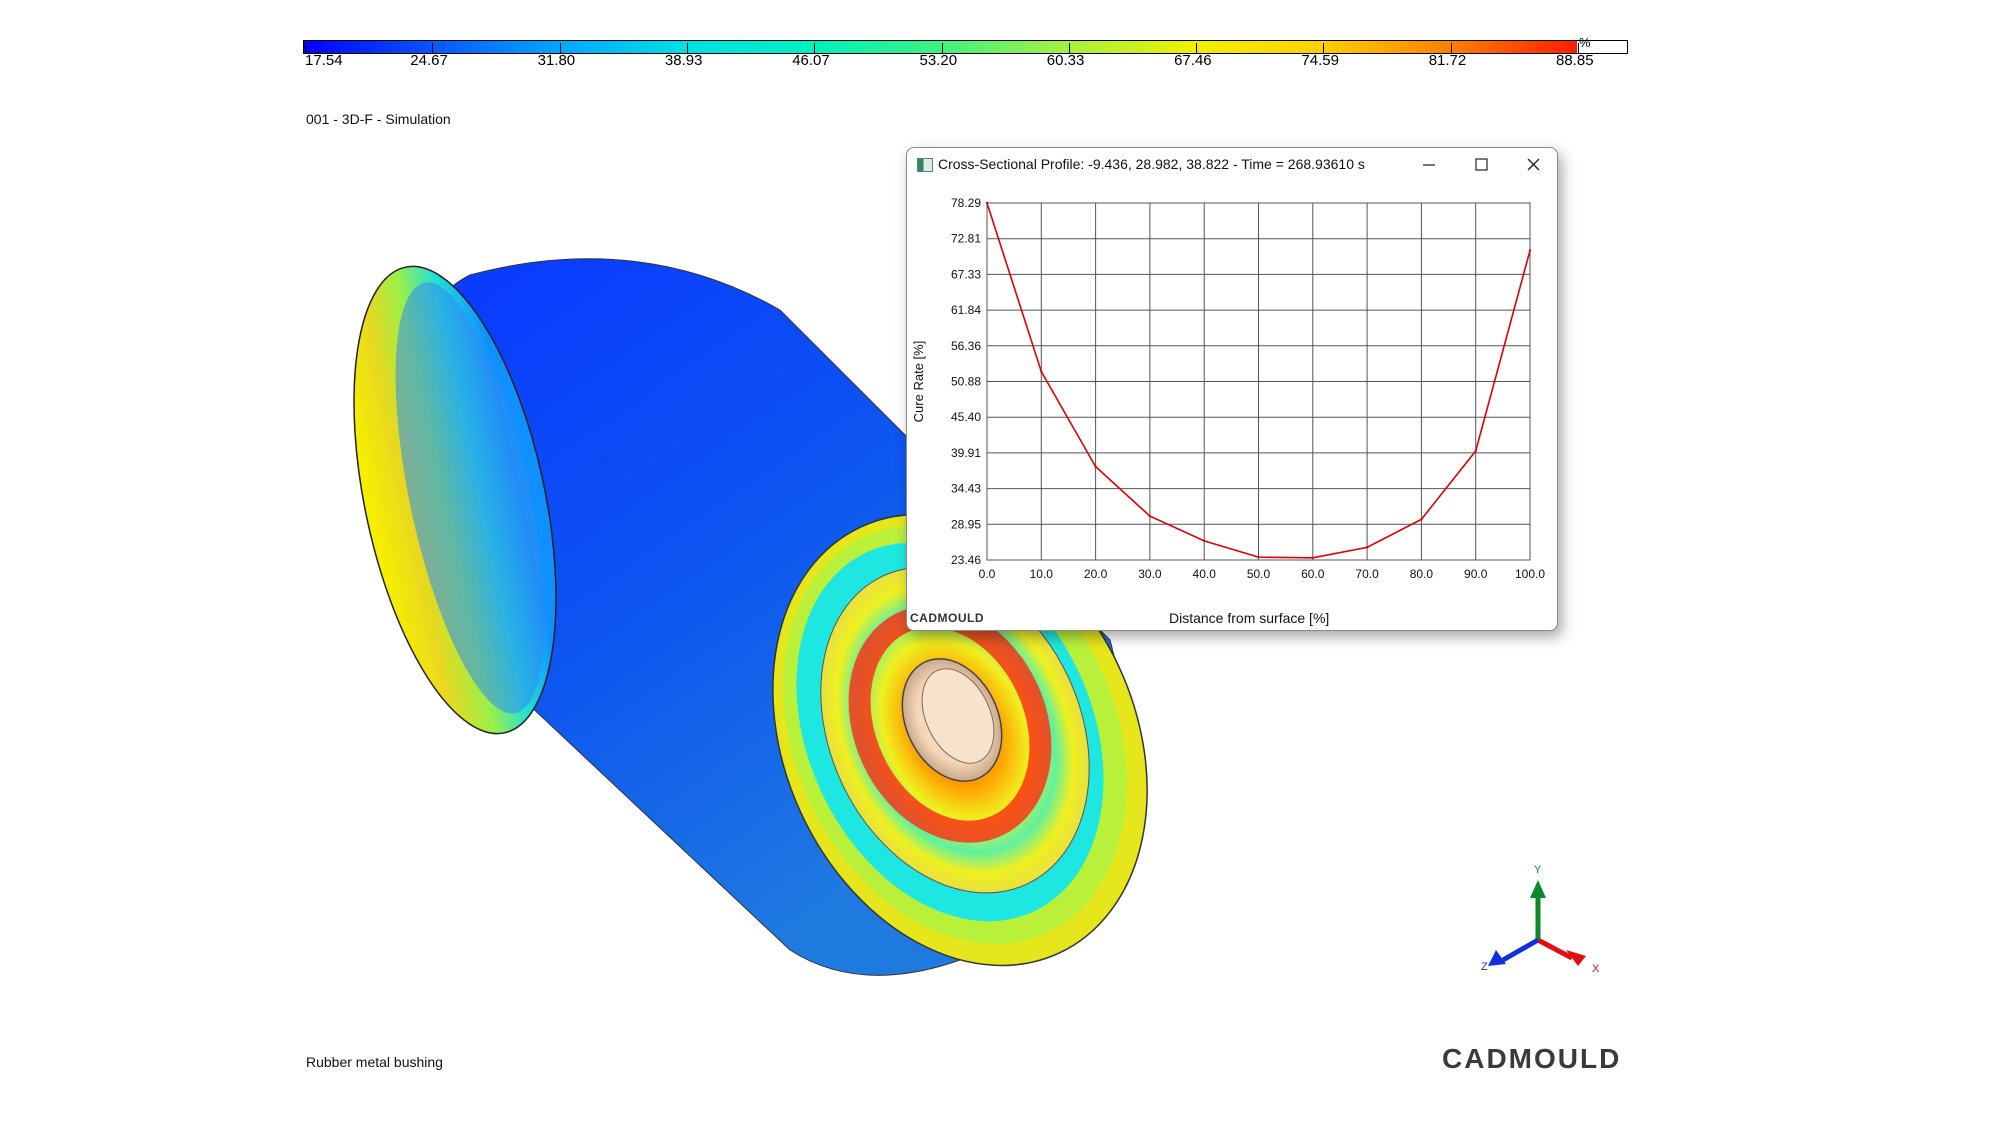  Describe the element at coordinates (1193, 60) in the screenshot. I see `colorbar-tick-label: 67.46` at that location.